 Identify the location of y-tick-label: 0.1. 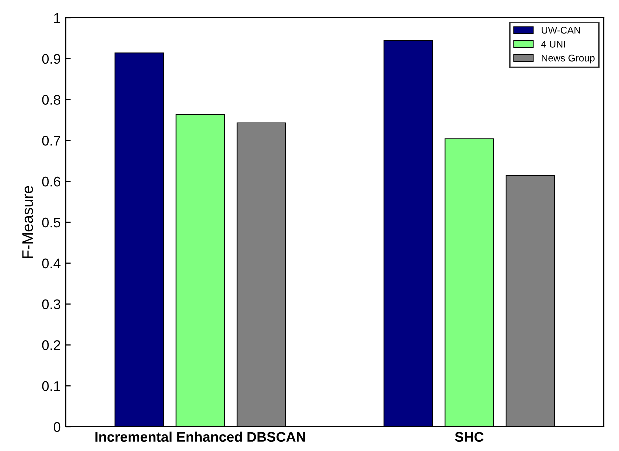
(51, 386).